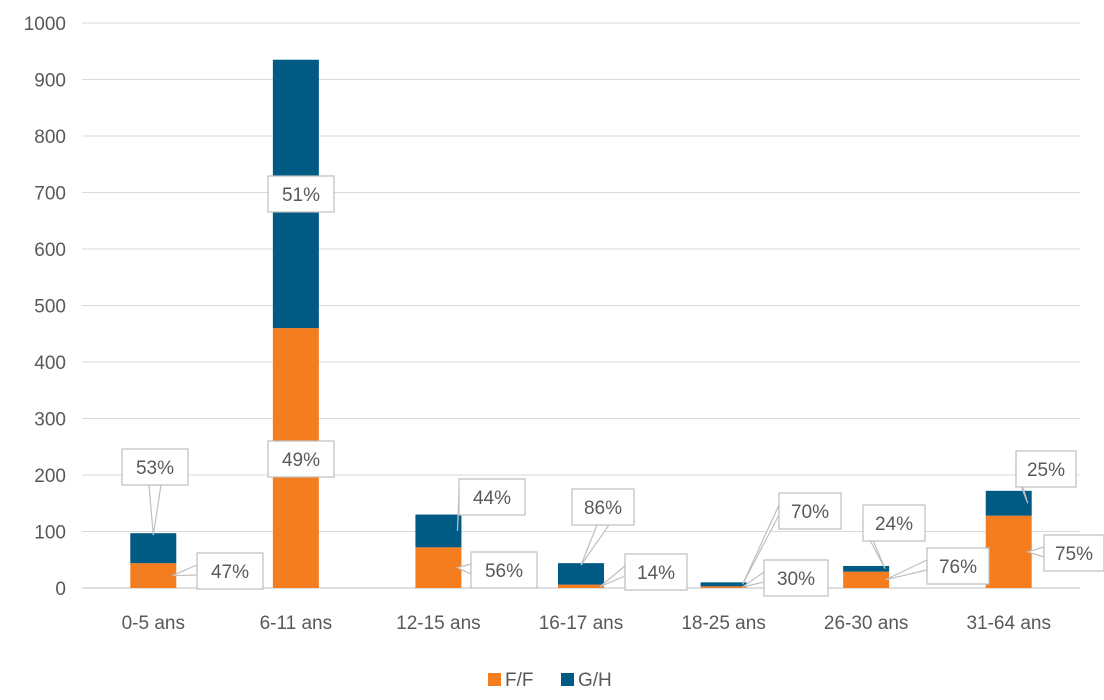  I want to click on y-tick-label: 200, so click(50, 476).